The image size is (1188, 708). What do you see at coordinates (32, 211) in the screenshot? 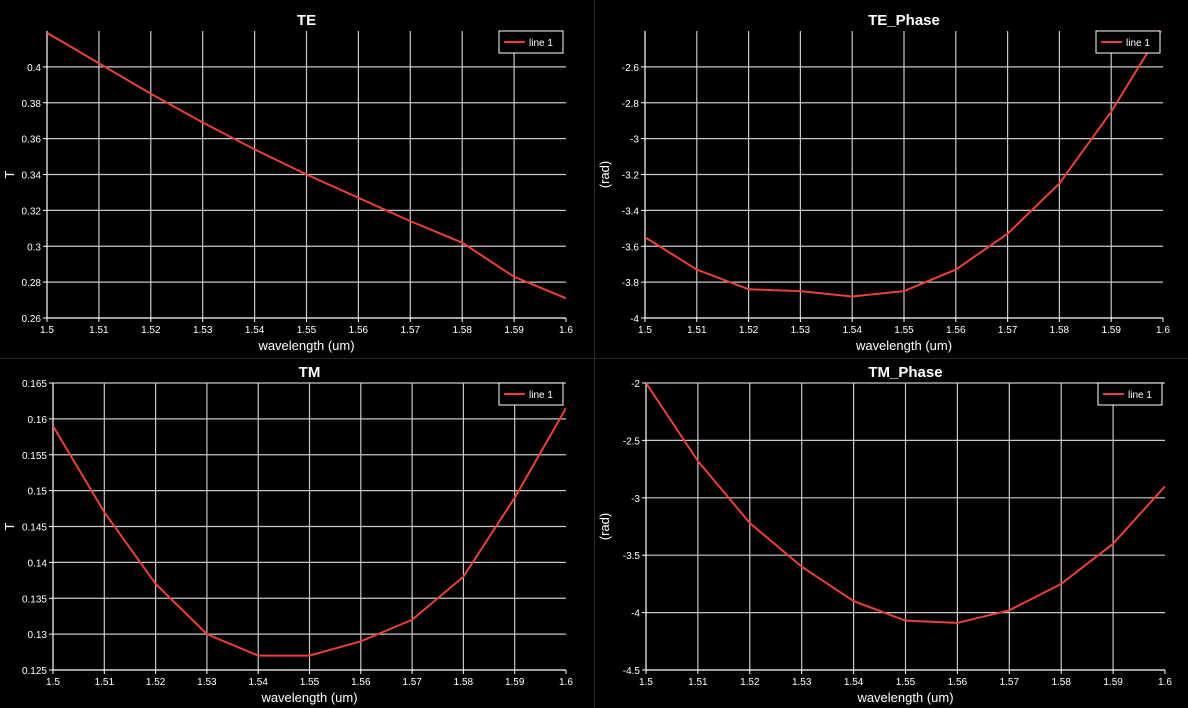
I see `y-tick-label: 0.32` at bounding box center [32, 211].